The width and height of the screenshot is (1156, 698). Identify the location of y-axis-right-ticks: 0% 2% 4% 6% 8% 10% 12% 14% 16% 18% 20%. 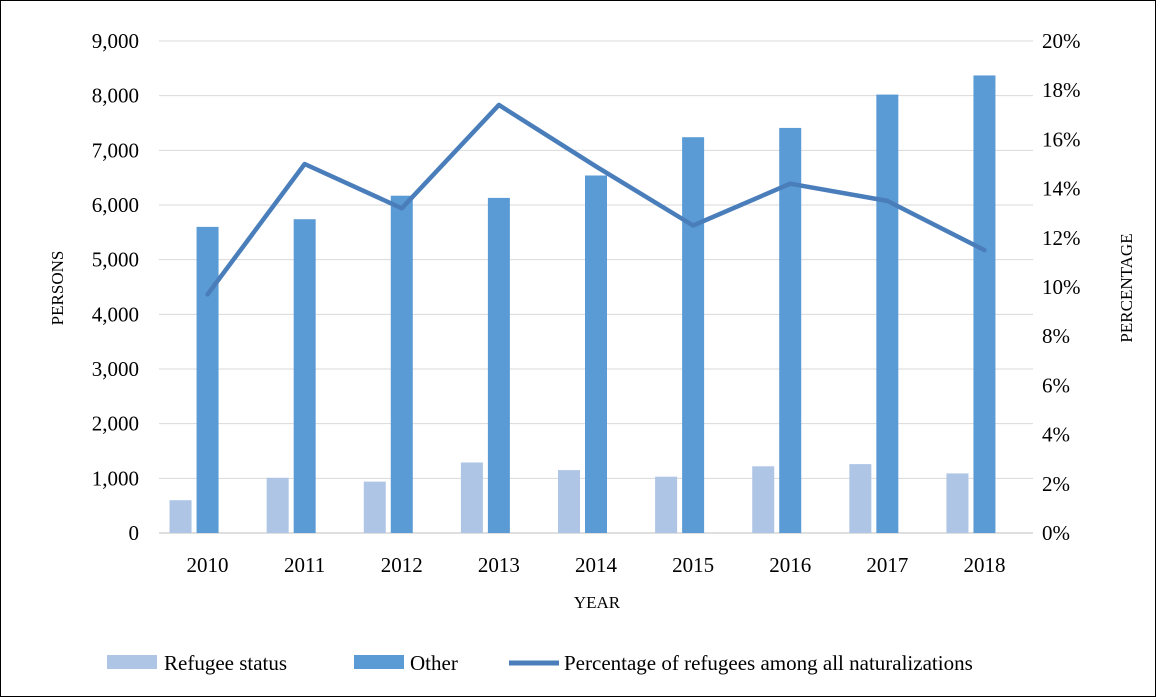
(1061, 287).